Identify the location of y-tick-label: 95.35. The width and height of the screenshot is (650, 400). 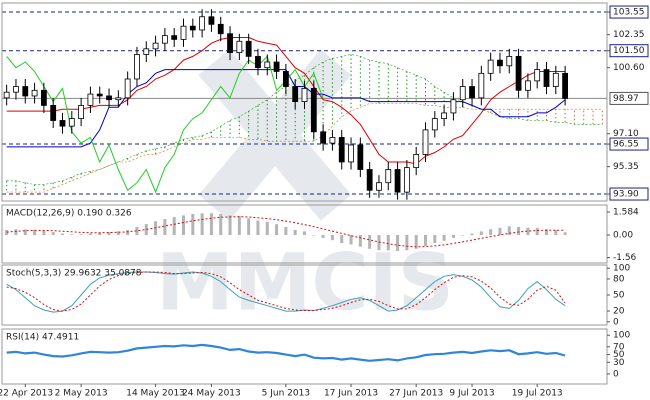
(626, 167).